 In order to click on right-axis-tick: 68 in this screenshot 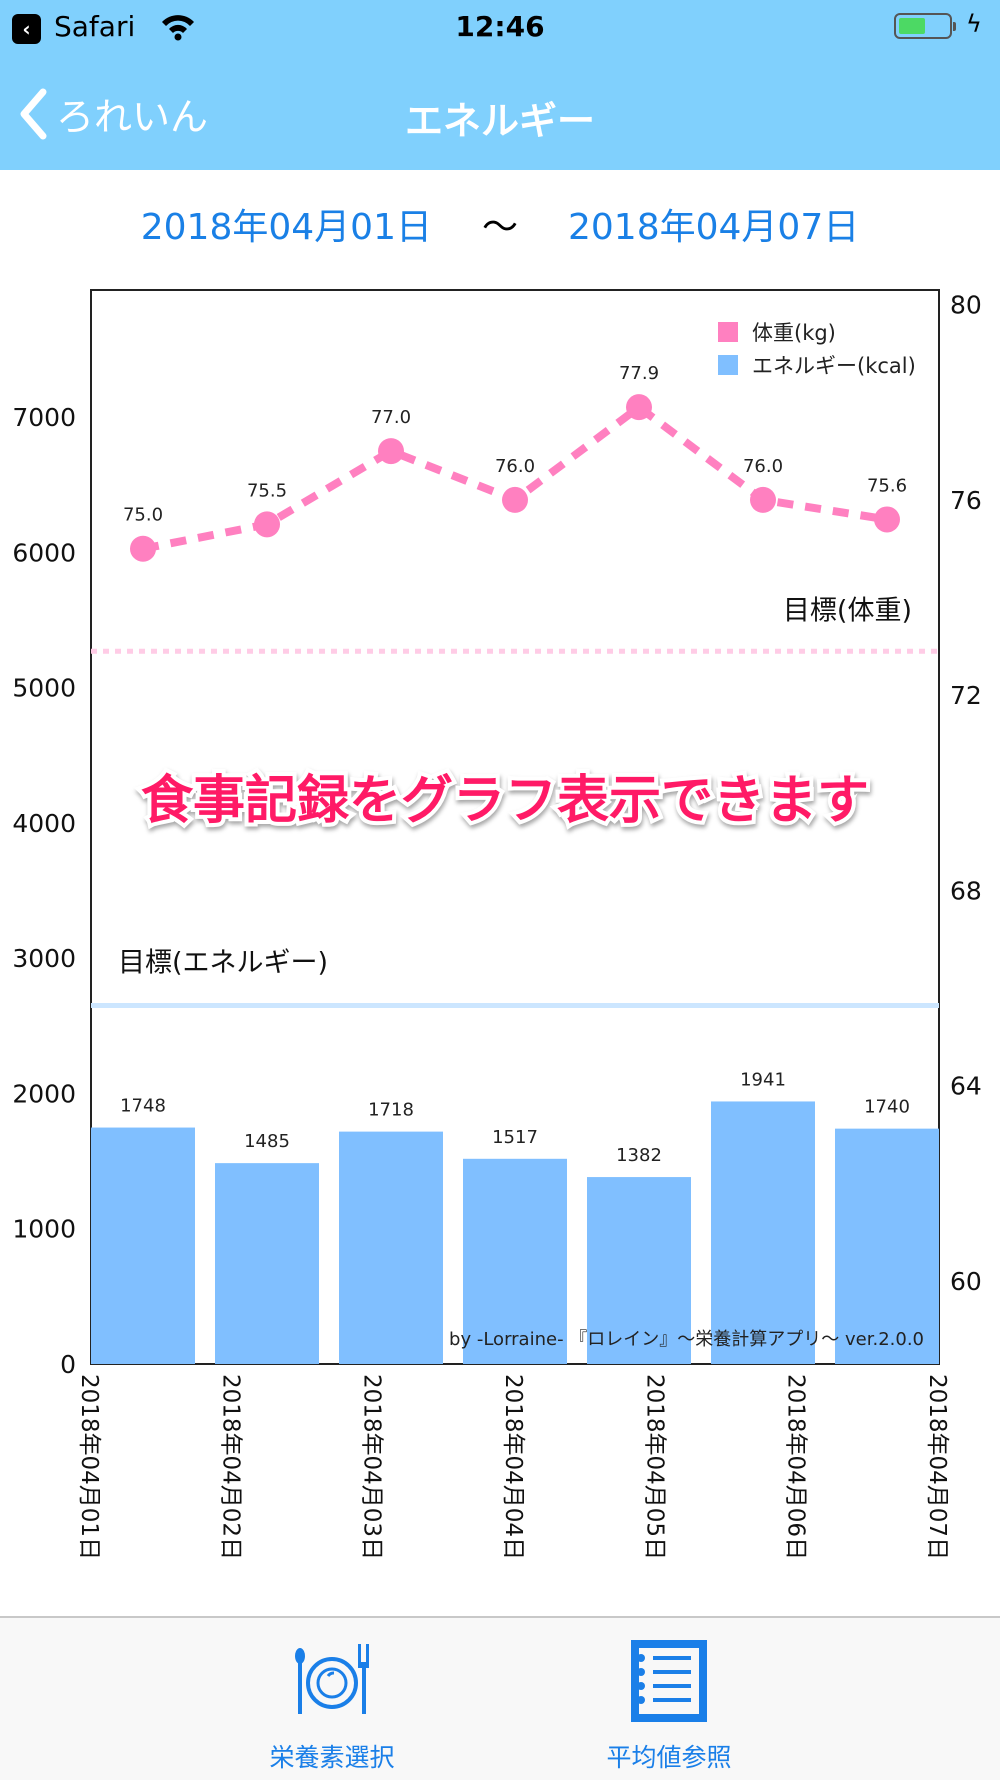, I will do `click(966, 890)`.